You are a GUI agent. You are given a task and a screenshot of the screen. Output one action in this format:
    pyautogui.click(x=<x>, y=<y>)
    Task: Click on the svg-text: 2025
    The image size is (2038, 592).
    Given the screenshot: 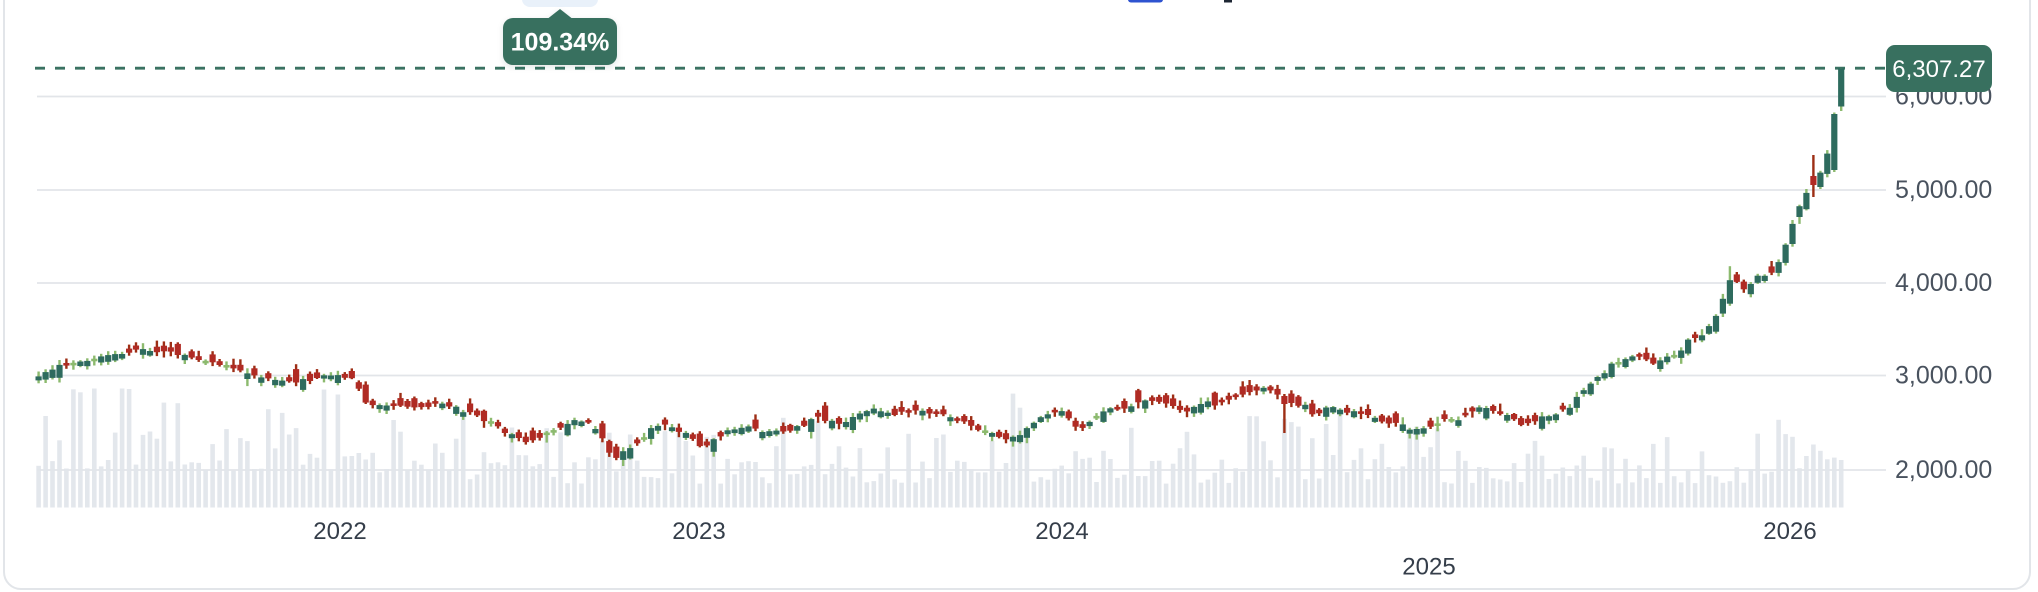 What is the action you would take?
    pyautogui.click(x=1428, y=567)
    